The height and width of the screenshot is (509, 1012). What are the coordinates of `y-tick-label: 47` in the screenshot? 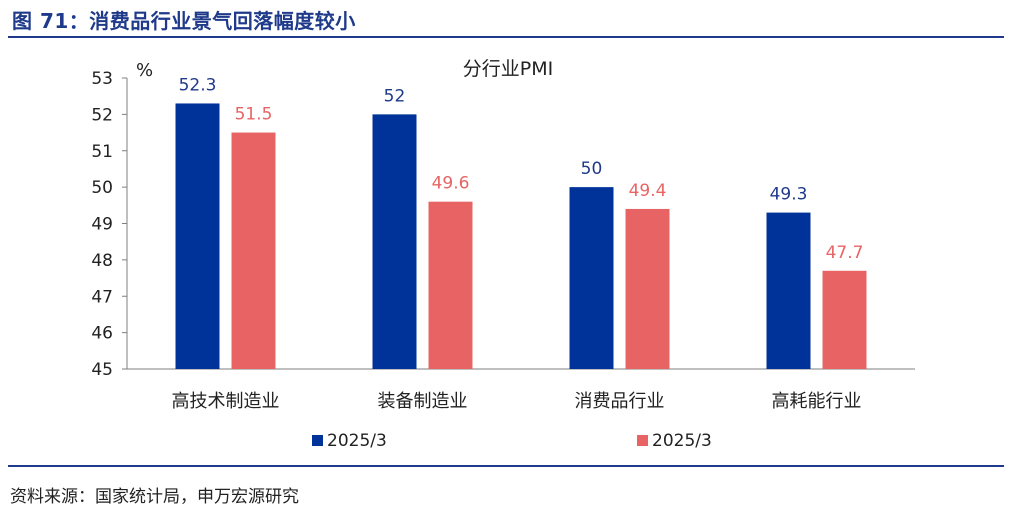 It's located at (102, 297).